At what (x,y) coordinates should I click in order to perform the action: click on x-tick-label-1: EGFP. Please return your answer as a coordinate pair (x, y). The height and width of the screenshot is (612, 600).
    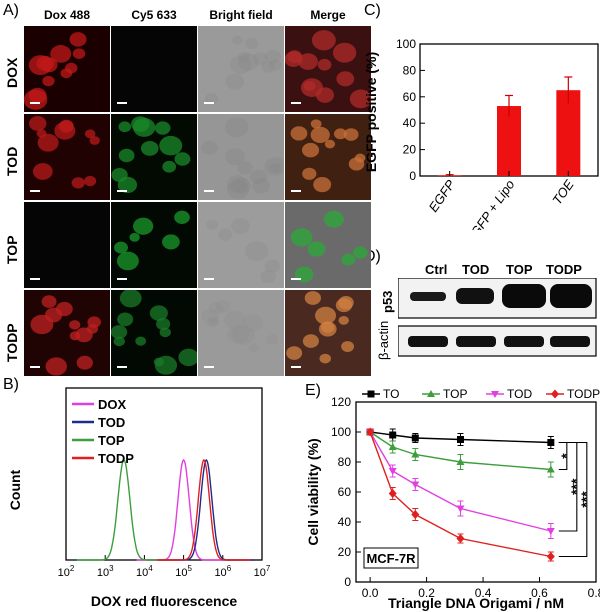
    Looking at the image, I should click on (442, 196).